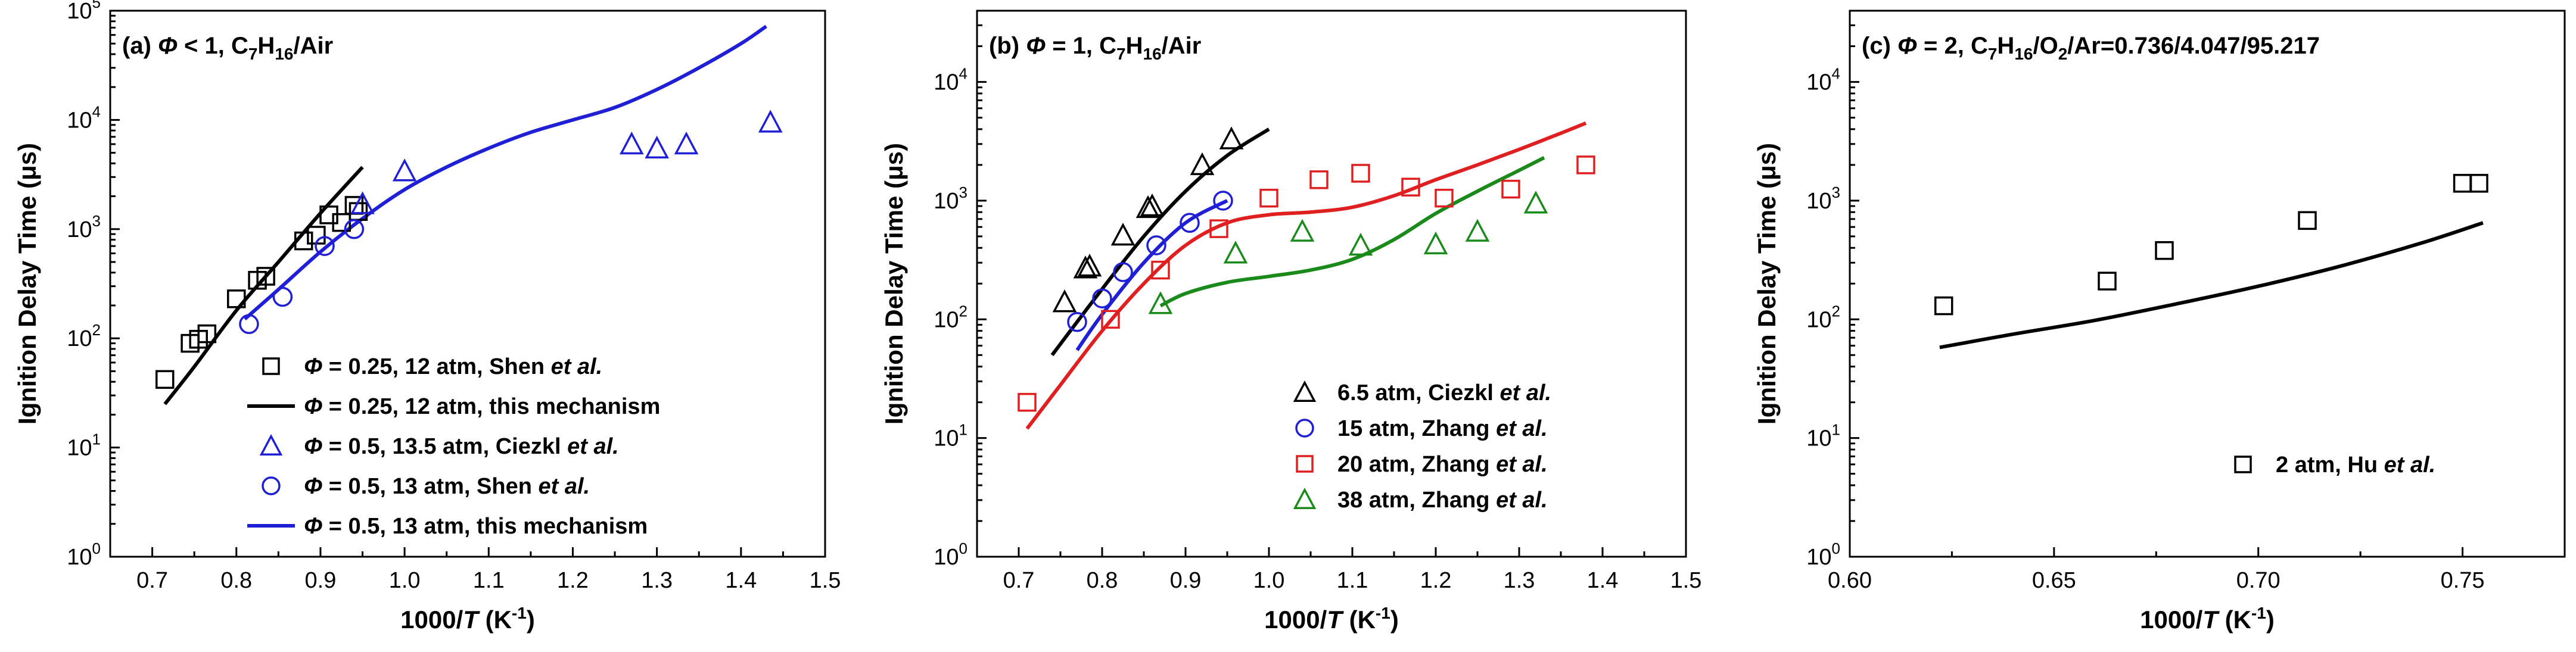  I want to click on legend-entry: 6.5 atm, Ciezkl et al., so click(1444, 392).